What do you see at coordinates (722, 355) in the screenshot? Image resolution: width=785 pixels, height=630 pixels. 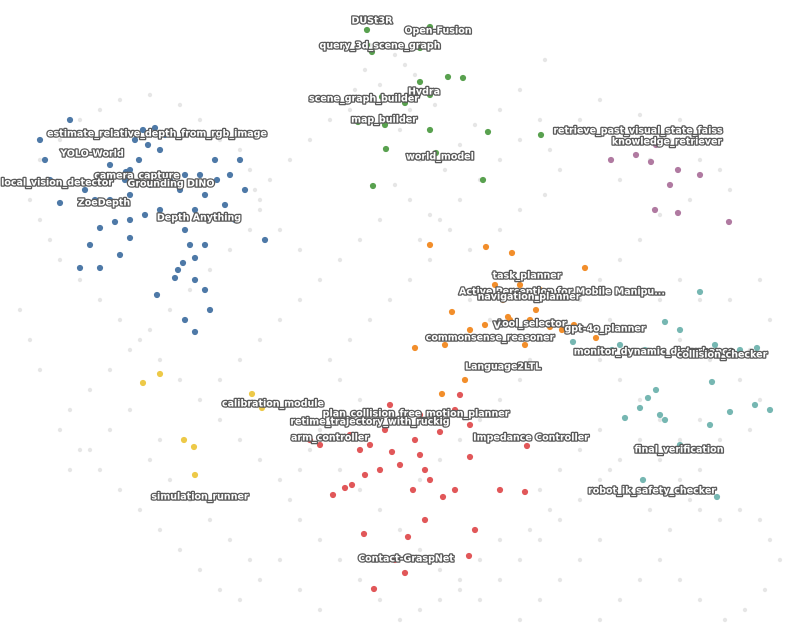 I see `point-label: collision_checker` at bounding box center [722, 355].